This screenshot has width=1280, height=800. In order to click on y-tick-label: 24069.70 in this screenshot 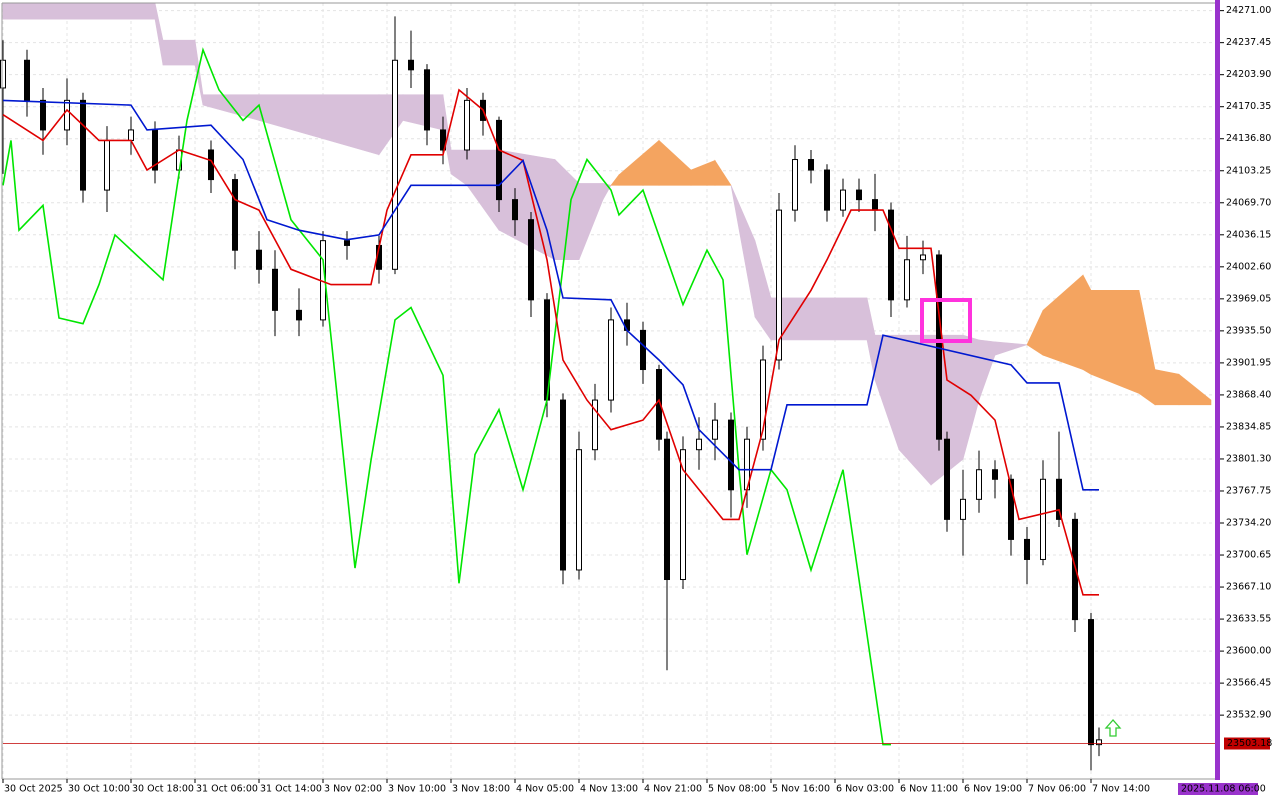, I will do `click(1248, 202)`.